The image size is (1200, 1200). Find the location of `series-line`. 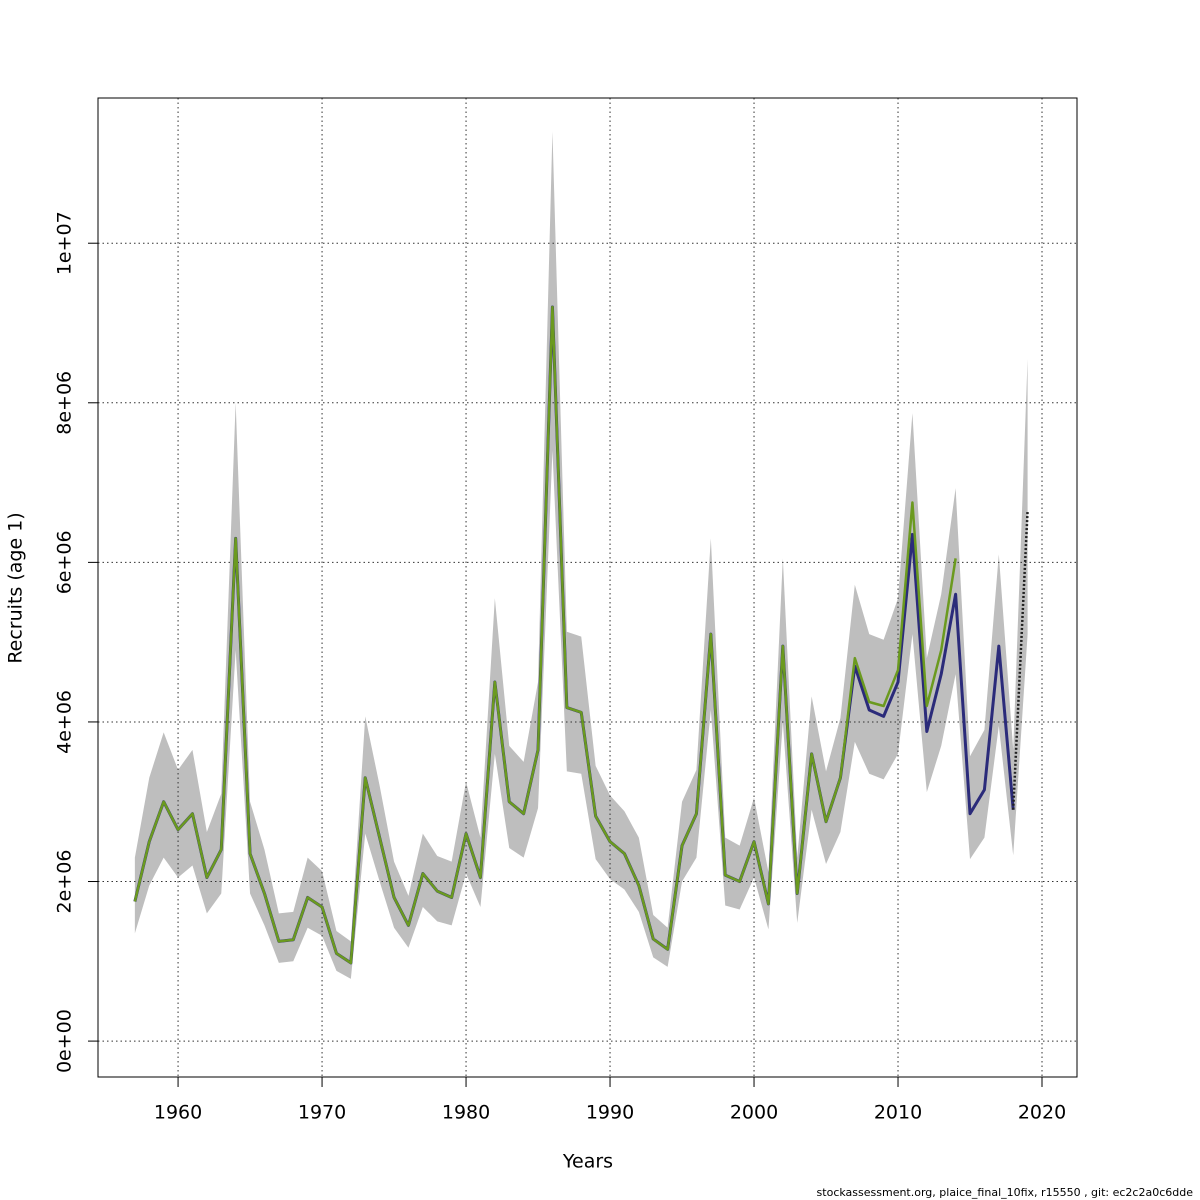

series-line is located at coordinates (1020, 660).